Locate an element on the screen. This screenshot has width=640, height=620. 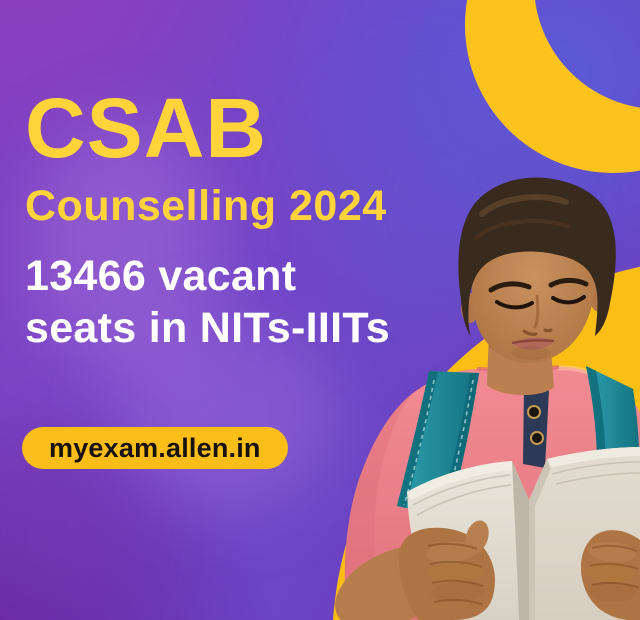
poster-title: CSAB is located at coordinates (146, 128).